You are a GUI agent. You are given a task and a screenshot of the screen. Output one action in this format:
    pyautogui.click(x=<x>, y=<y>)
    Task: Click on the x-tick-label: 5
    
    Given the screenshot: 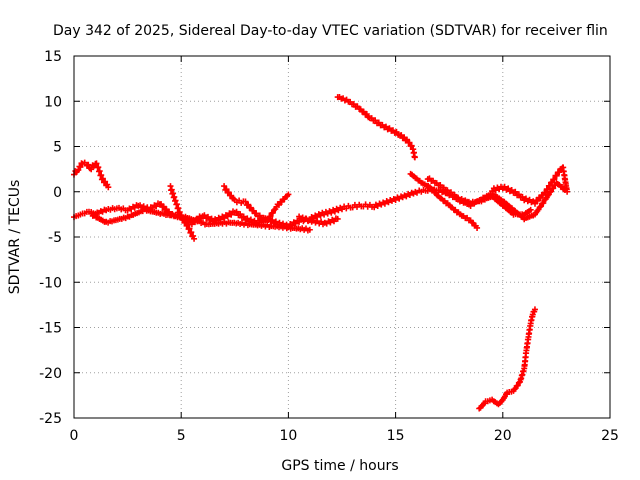 What is the action you would take?
    pyautogui.click(x=181, y=436)
    